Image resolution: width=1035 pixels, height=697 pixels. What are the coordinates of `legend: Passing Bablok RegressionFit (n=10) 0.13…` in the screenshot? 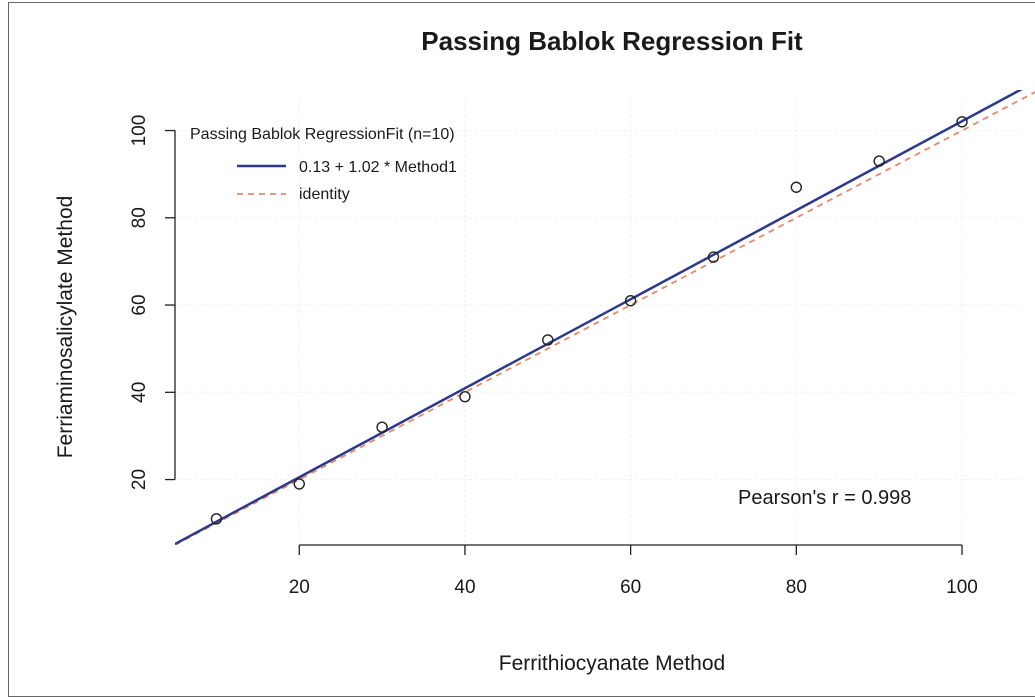 It's located at (323, 164).